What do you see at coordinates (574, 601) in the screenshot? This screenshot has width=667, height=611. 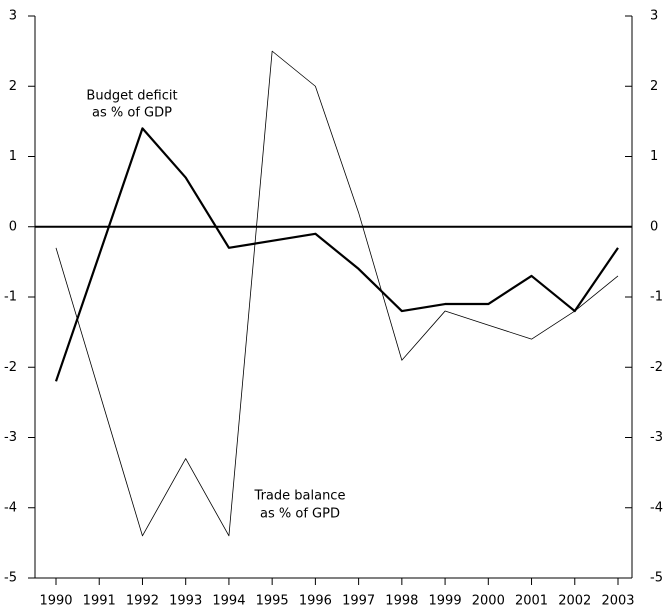 I see `x-tick-label: 2002` at bounding box center [574, 601].